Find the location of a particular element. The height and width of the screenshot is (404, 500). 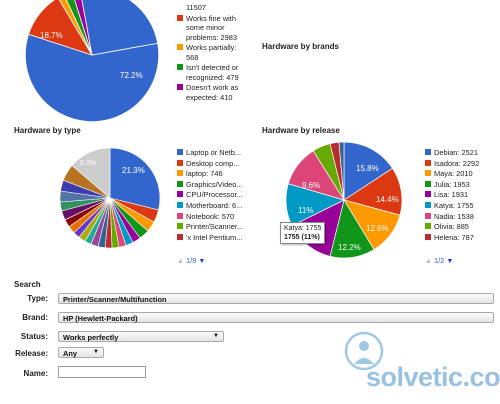

legend-label: Olivia: 885 is located at coordinates (451, 227).